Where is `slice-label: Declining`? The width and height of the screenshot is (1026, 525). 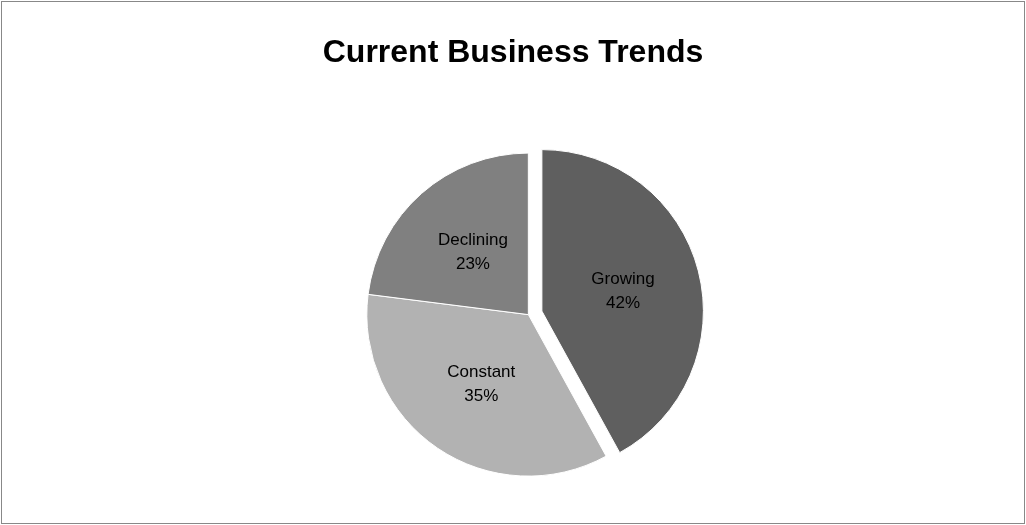
slice-label: Declining is located at coordinates (472, 240).